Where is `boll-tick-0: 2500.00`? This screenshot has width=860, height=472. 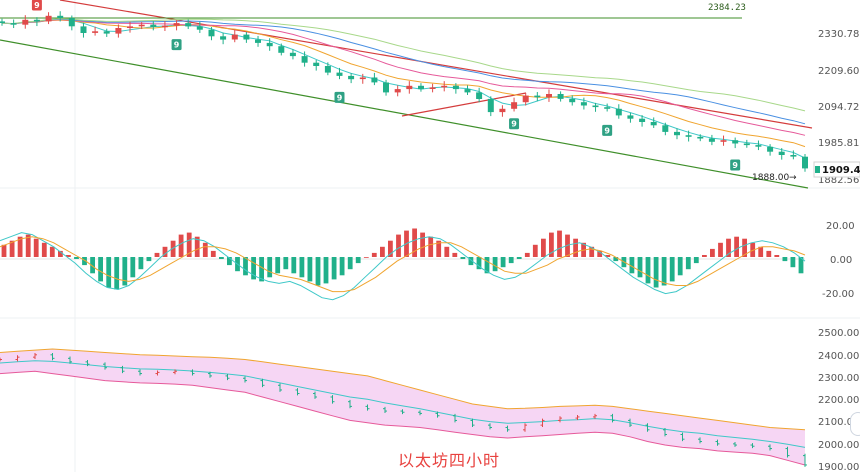
boll-tick-0: 2500.00 is located at coordinates (838, 333).